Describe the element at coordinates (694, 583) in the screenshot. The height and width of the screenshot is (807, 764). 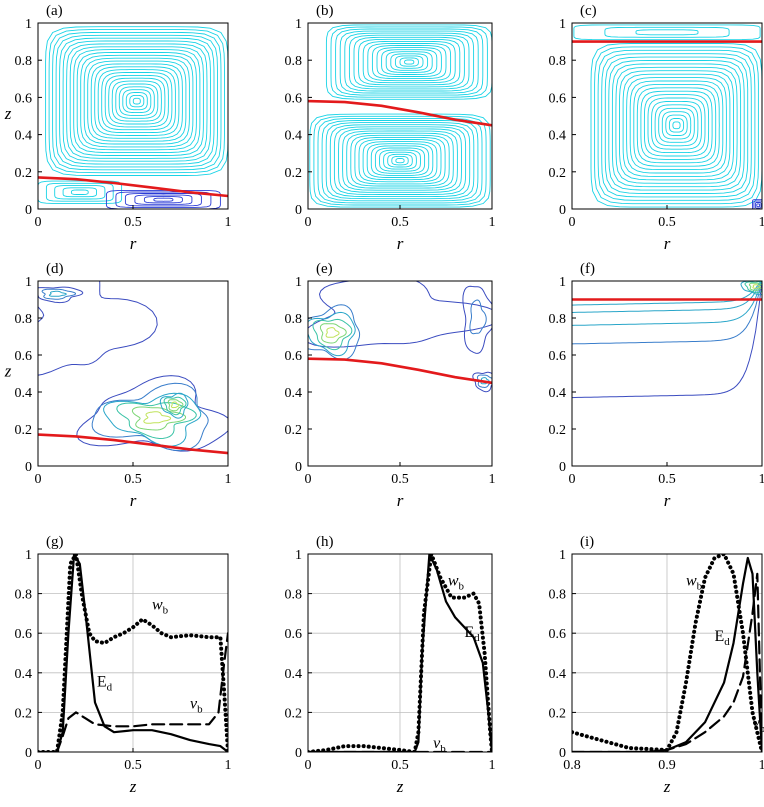
I see `series-label-wb: wb` at that location.